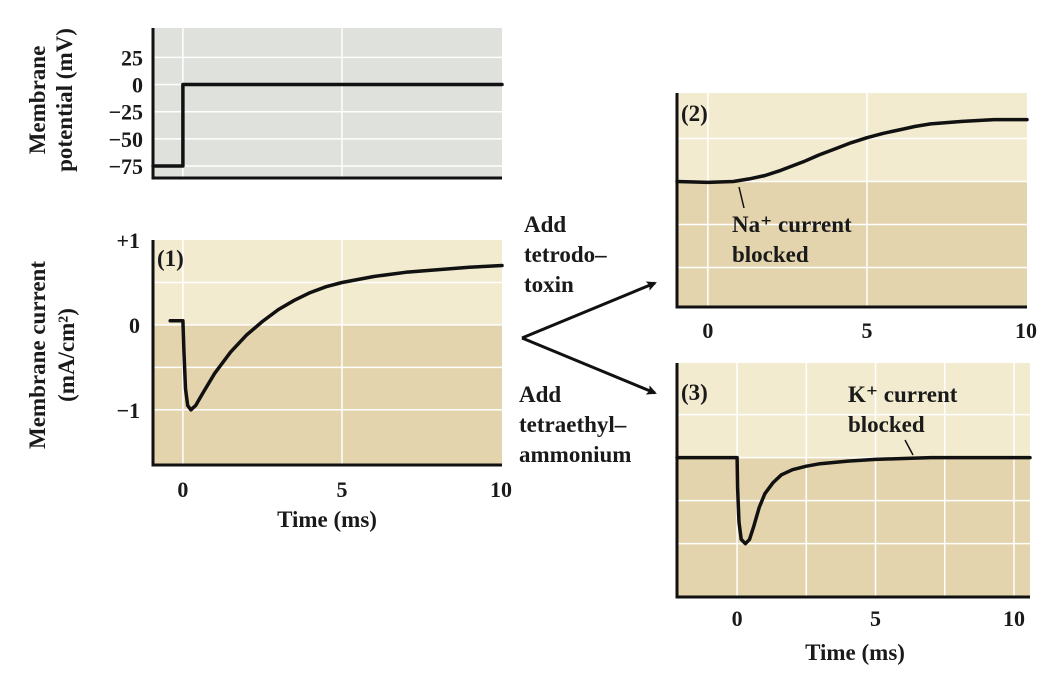  Describe the element at coordinates (903, 394) in the screenshot. I see `k-annotation-line1: K⁺ current` at that location.